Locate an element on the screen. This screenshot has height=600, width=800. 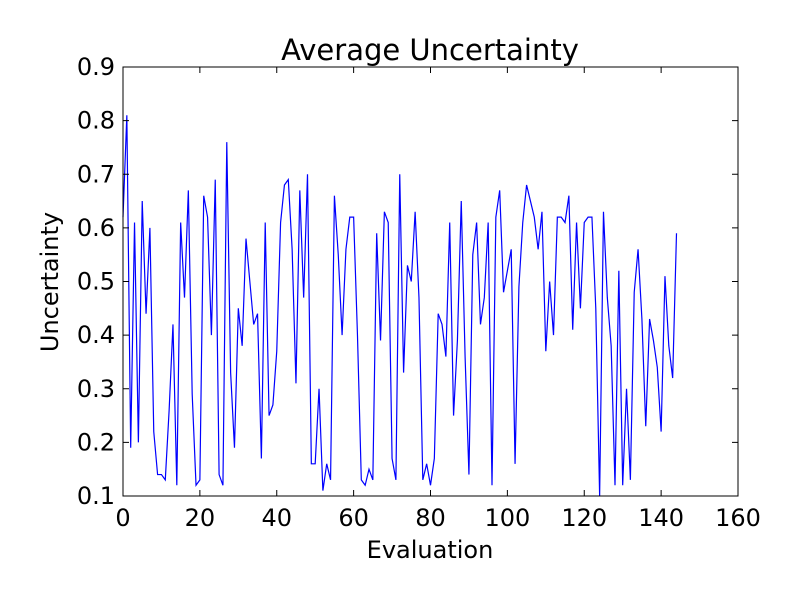
y-tick-label: 0.3 is located at coordinates (96, 389).